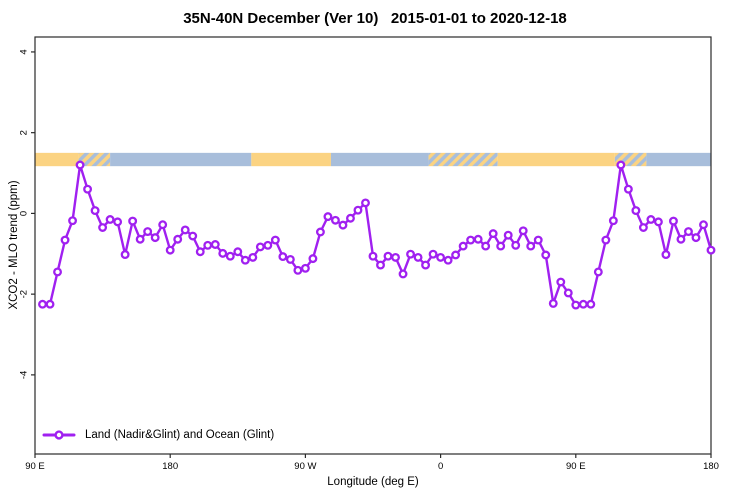 The width and height of the screenshot is (750, 500). What do you see at coordinates (24, 51) in the screenshot?
I see `y-tick-label: 4` at bounding box center [24, 51].